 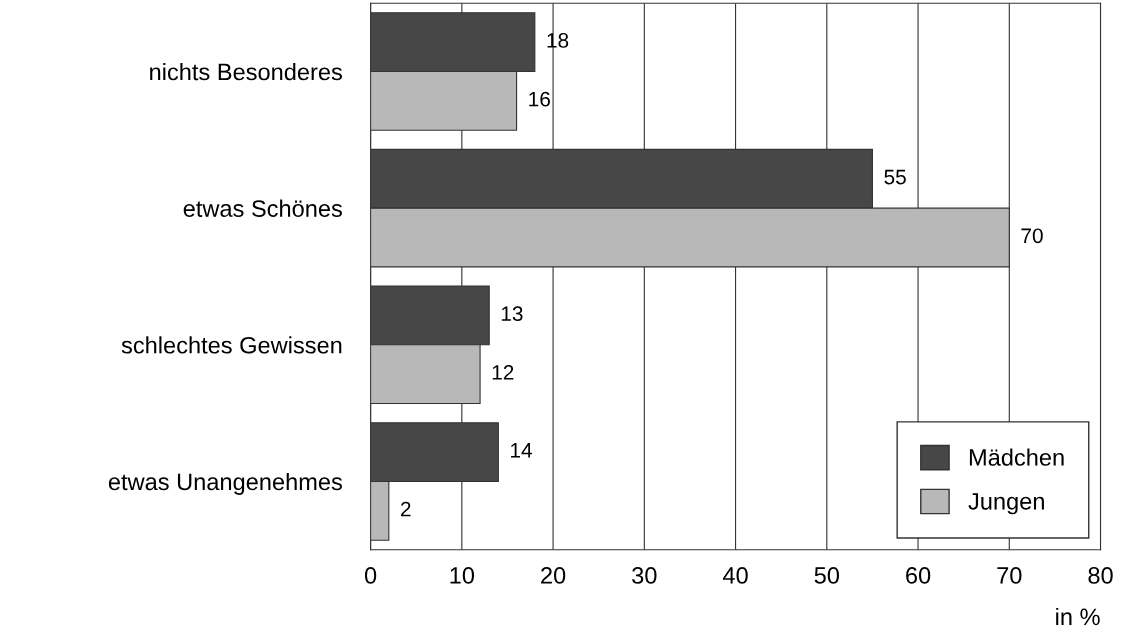 I want to click on data-label: 12, so click(x=503, y=372).